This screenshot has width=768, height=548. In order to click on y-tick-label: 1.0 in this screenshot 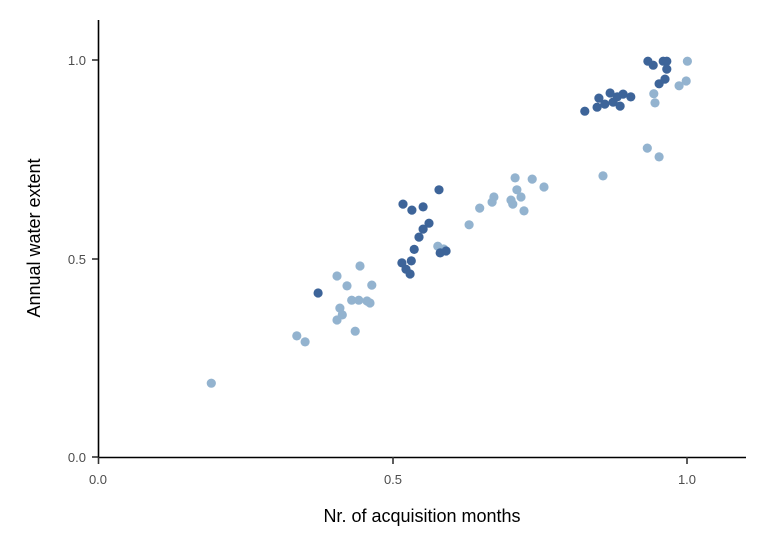, I will do `click(77, 60)`.